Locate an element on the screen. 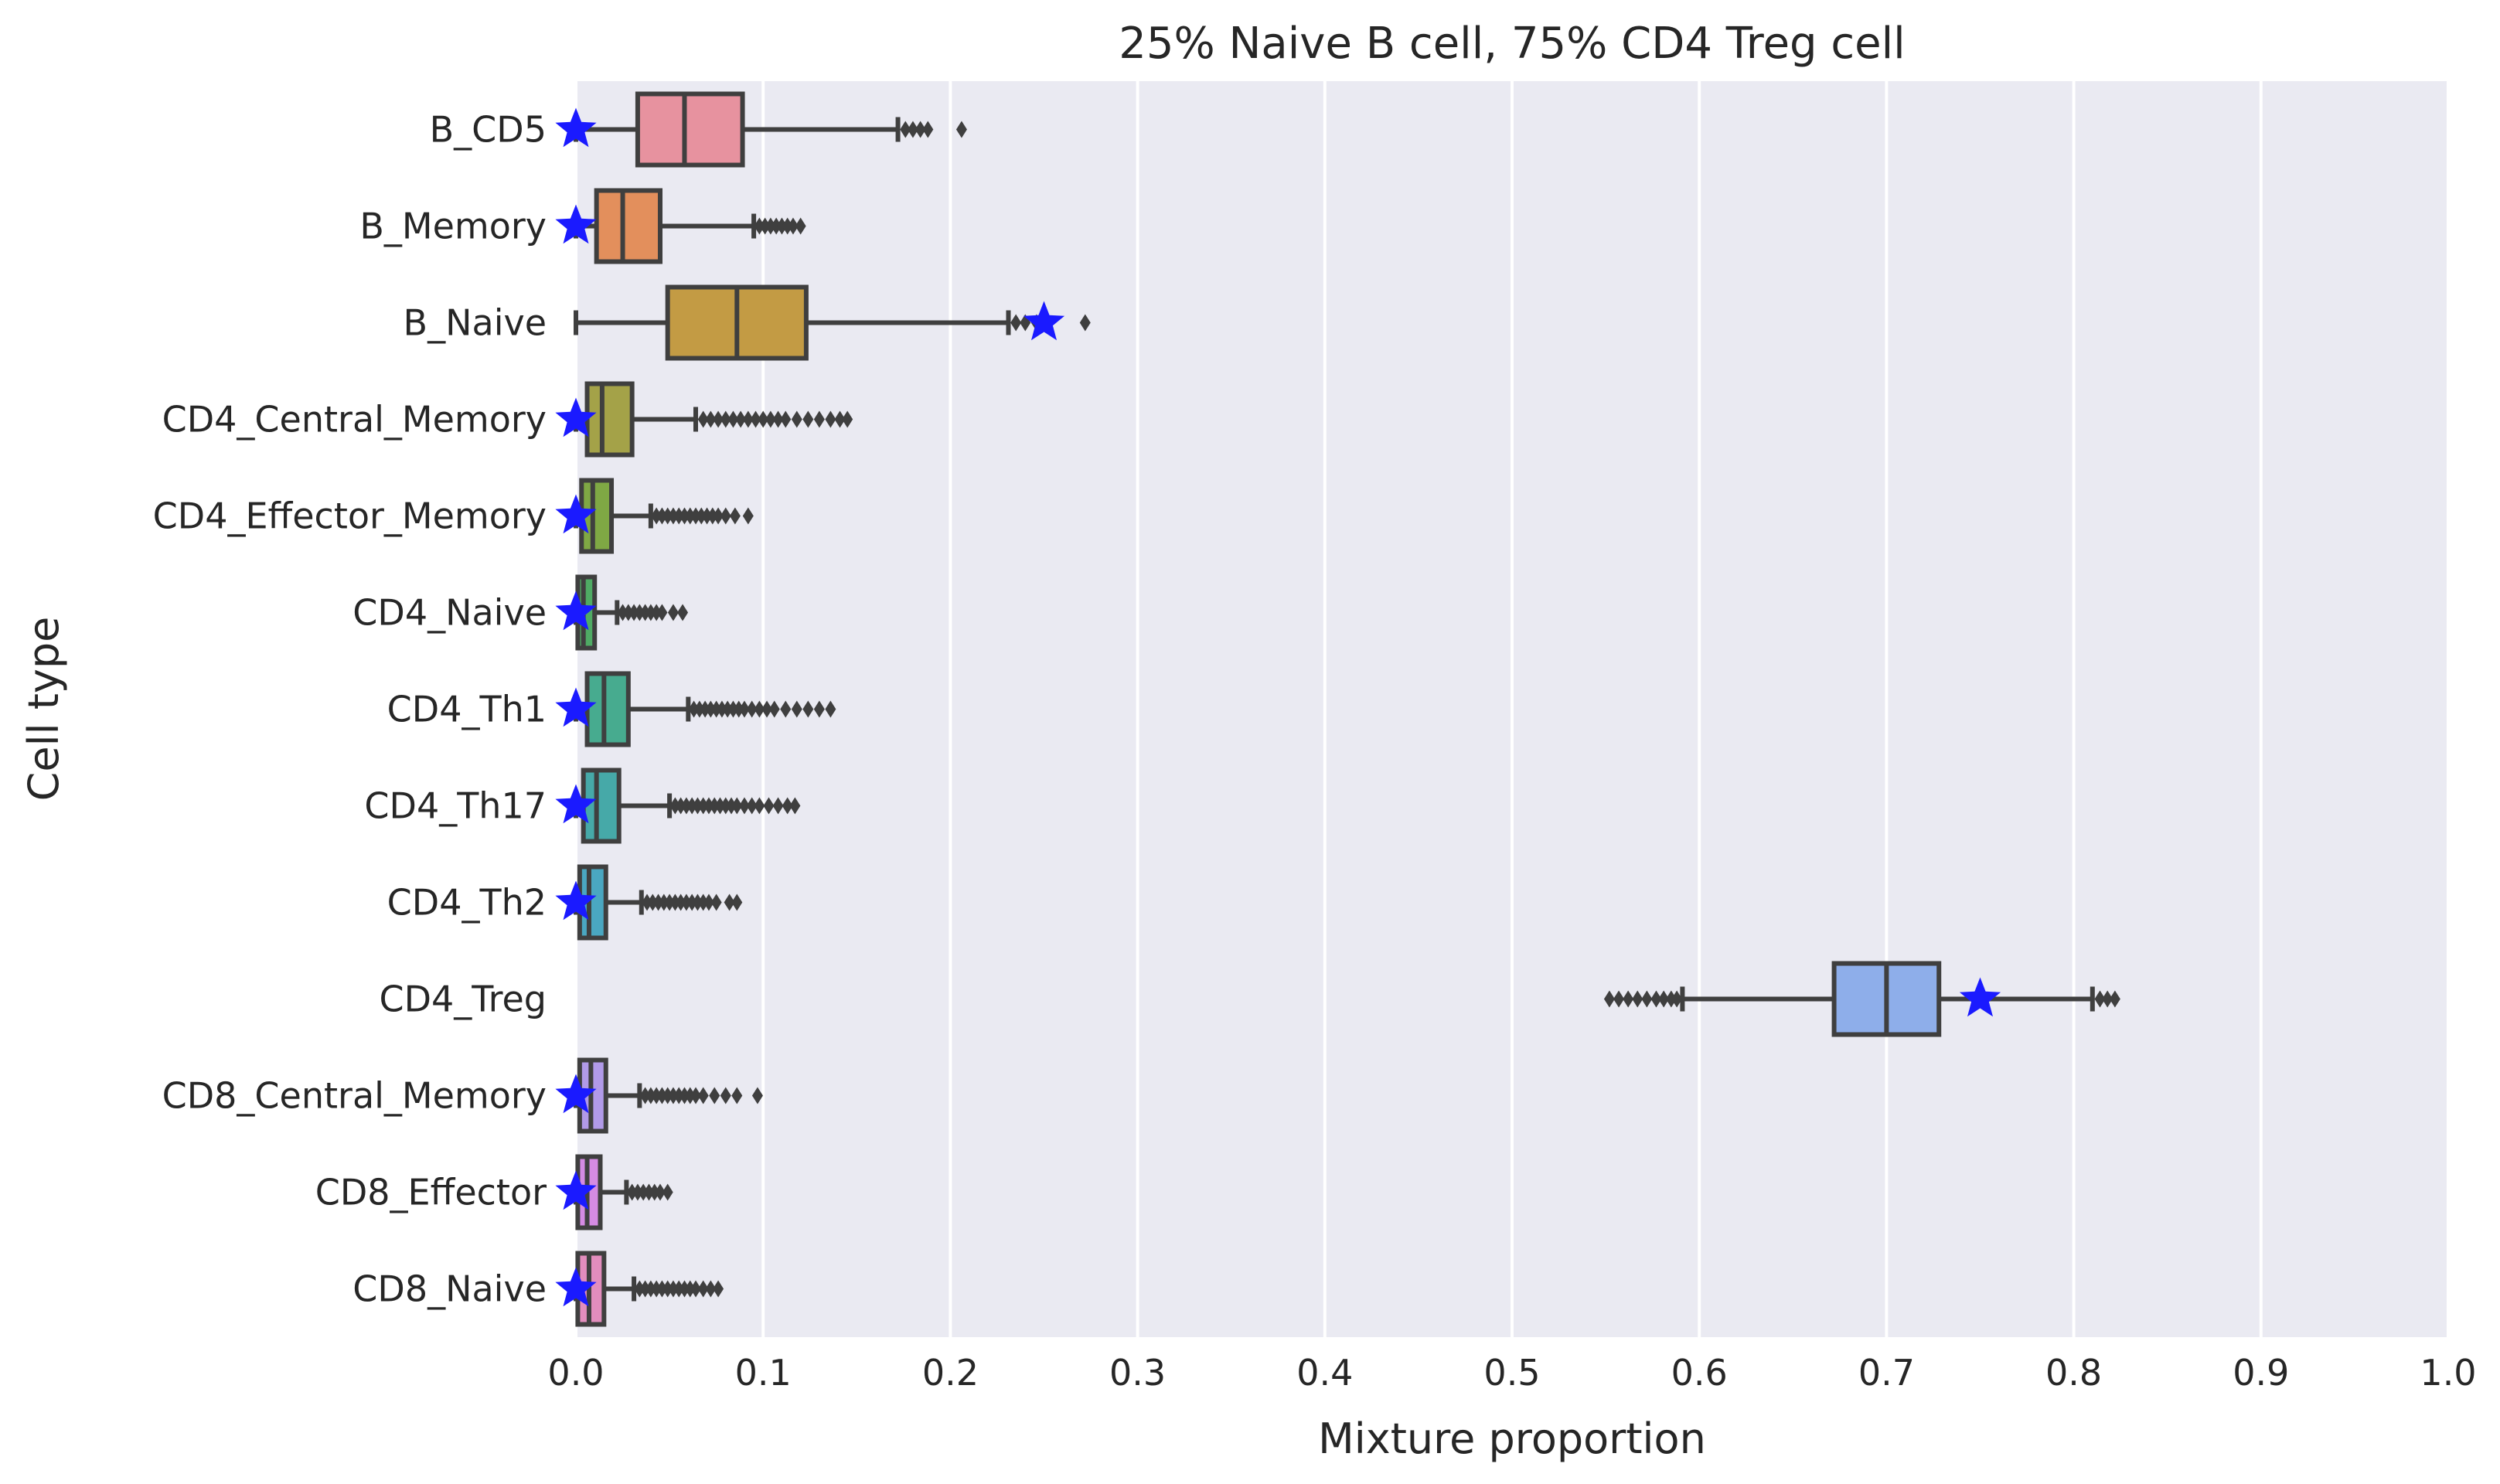 The height and width of the screenshot is (1484, 2500). box-CD4_Effector_Memory is located at coordinates (654, 516).